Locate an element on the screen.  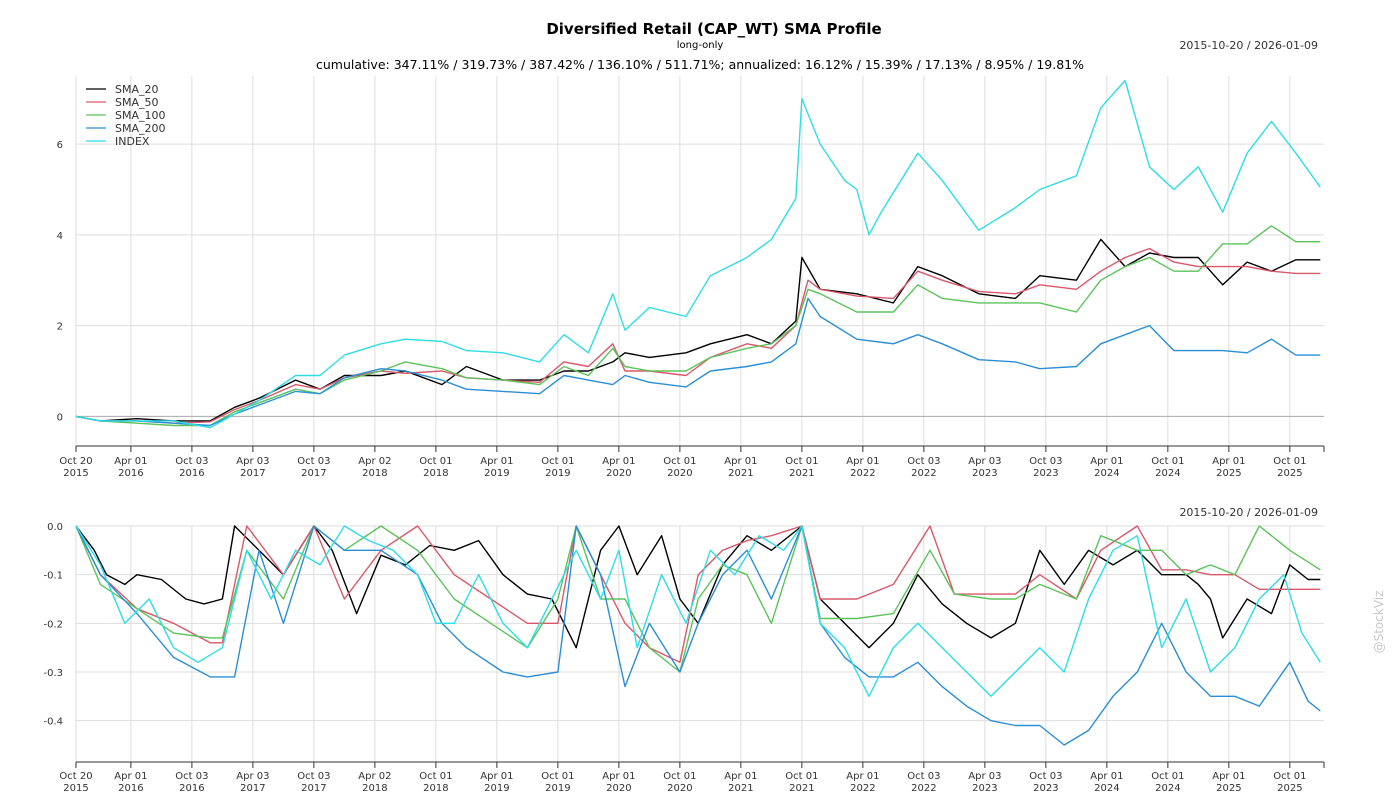
bottom-x-tick-label: Oct 20 is located at coordinates (75, 776).